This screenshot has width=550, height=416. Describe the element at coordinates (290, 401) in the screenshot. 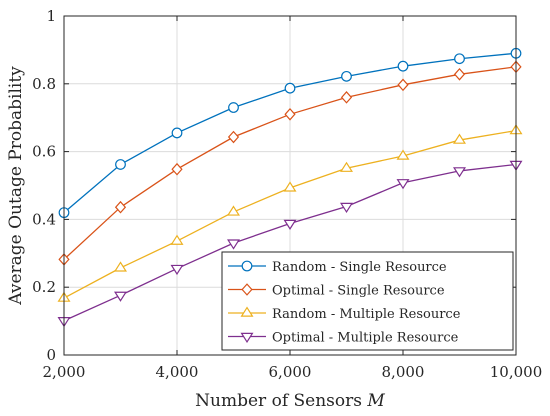

I see `x-axis-label: Number of Sensors M` at that location.